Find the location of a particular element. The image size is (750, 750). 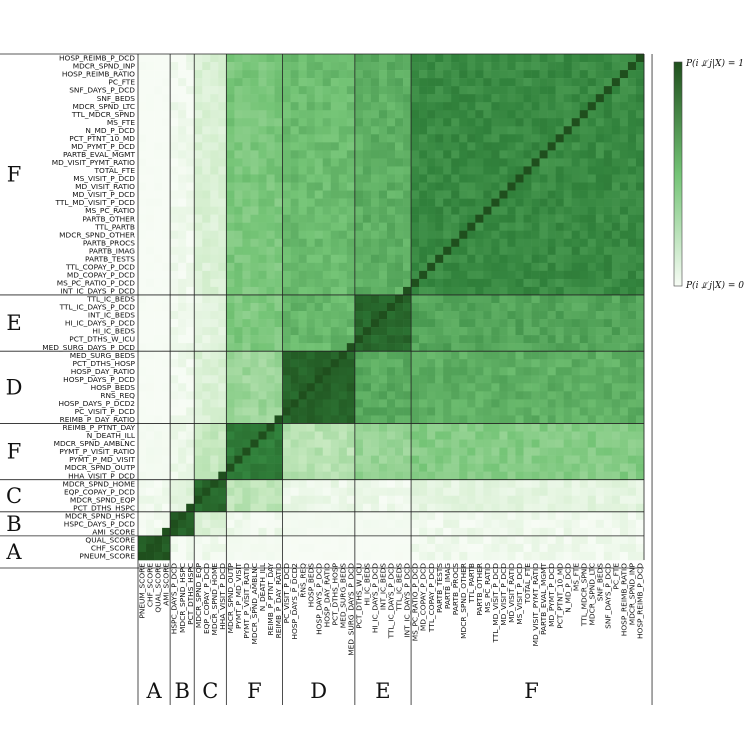

column-label: HOSP_REIMB_RATIO is located at coordinates (624, 599).